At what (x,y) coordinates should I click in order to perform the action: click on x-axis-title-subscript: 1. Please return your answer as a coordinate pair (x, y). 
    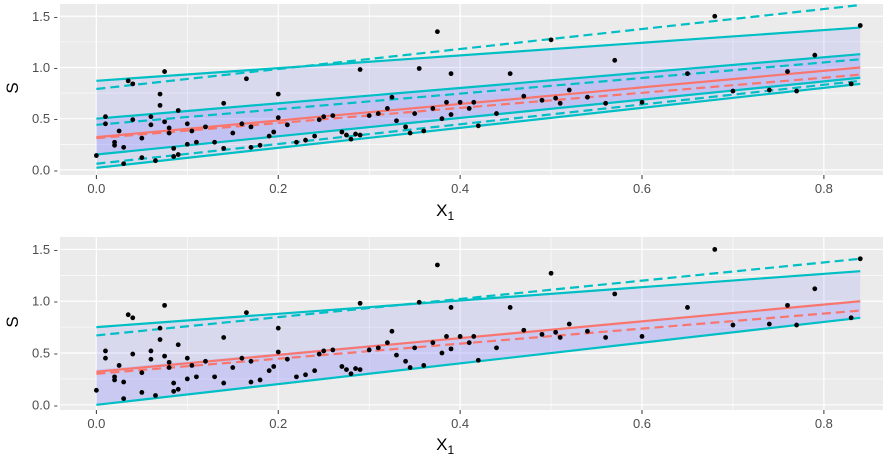
    Looking at the image, I should click on (450, 216).